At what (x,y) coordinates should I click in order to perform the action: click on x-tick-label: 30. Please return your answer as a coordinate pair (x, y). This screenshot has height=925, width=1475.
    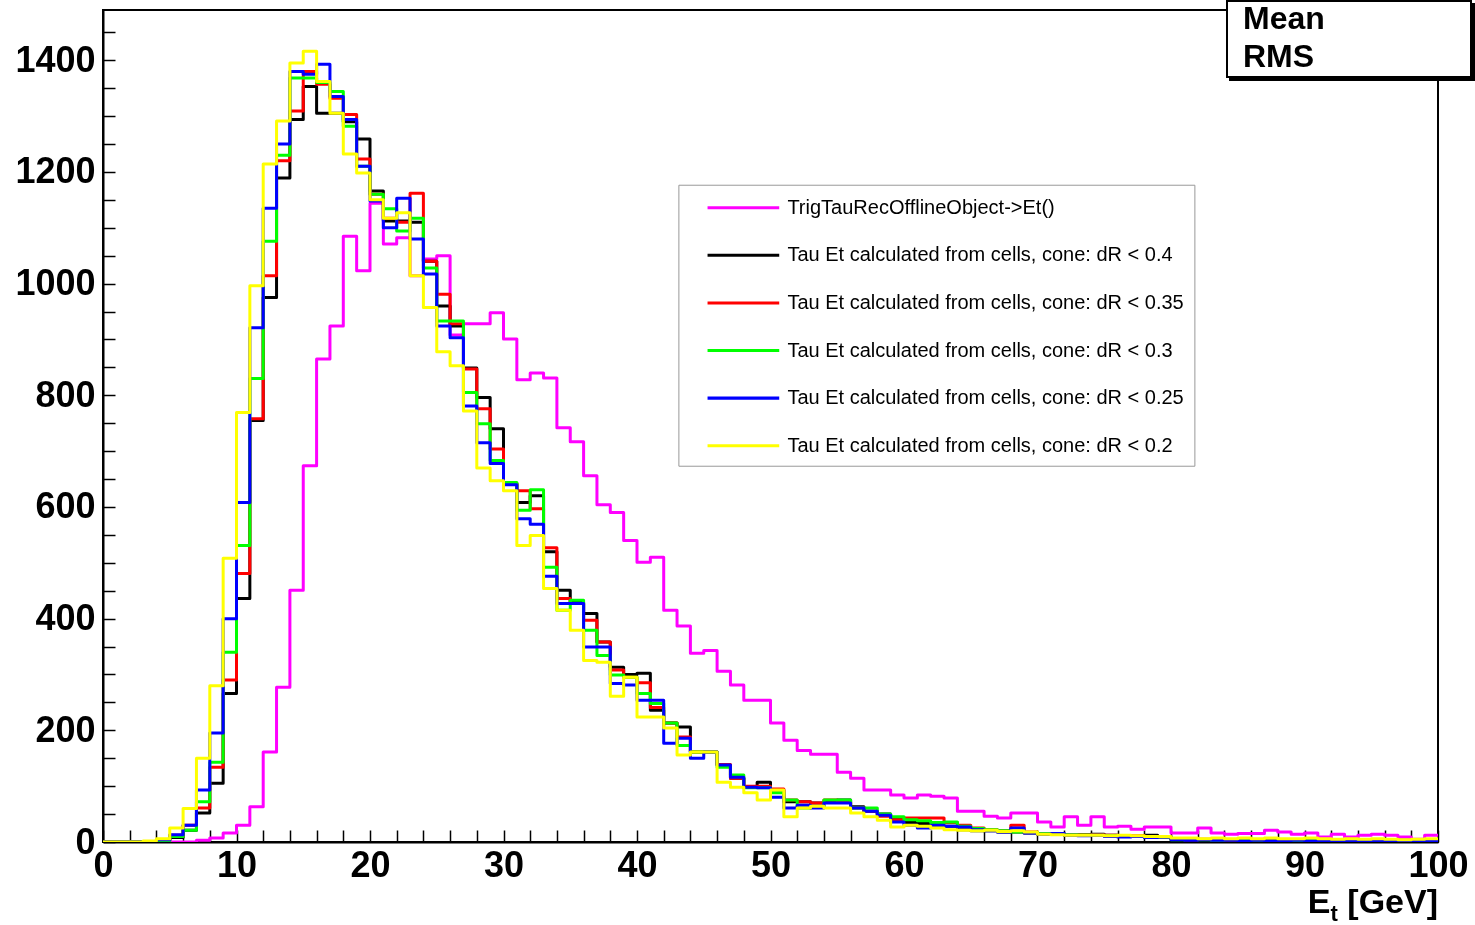
    Looking at the image, I should click on (504, 864).